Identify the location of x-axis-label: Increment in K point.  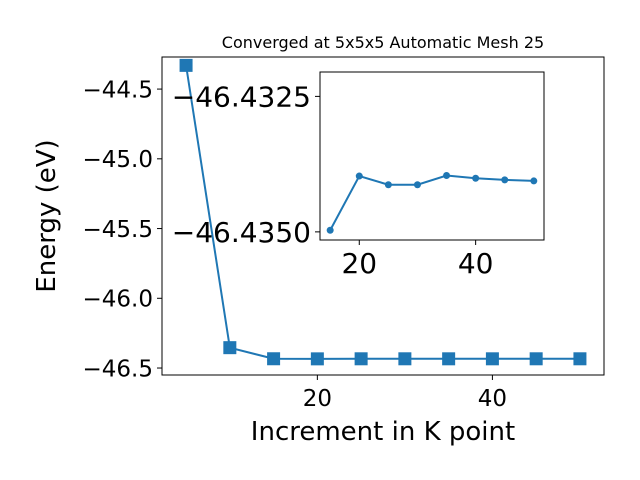
(383, 432).